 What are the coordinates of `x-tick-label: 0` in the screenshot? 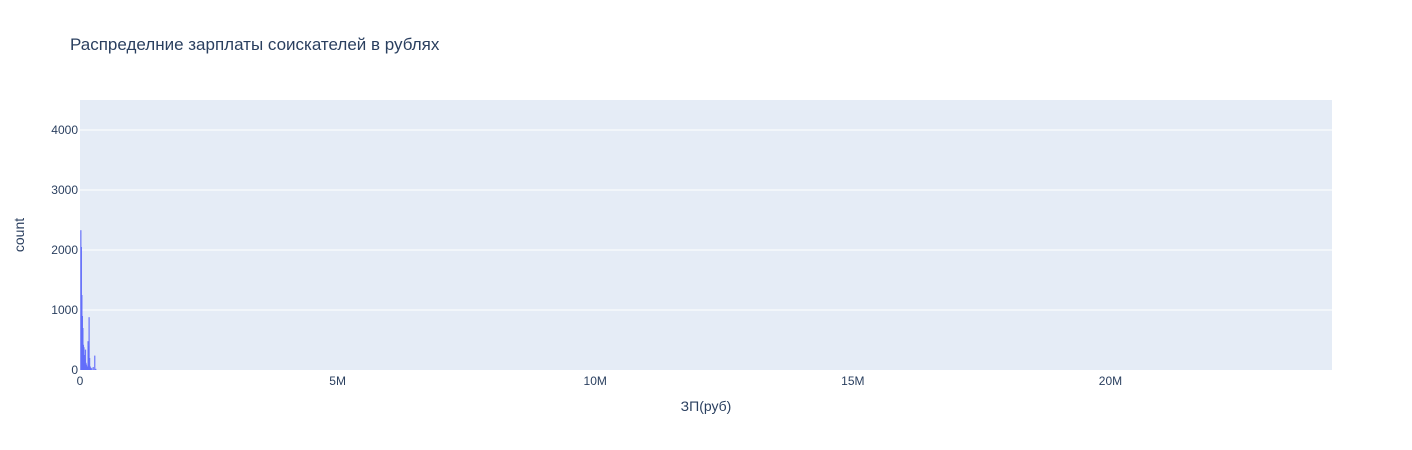 It's located at (80, 381).